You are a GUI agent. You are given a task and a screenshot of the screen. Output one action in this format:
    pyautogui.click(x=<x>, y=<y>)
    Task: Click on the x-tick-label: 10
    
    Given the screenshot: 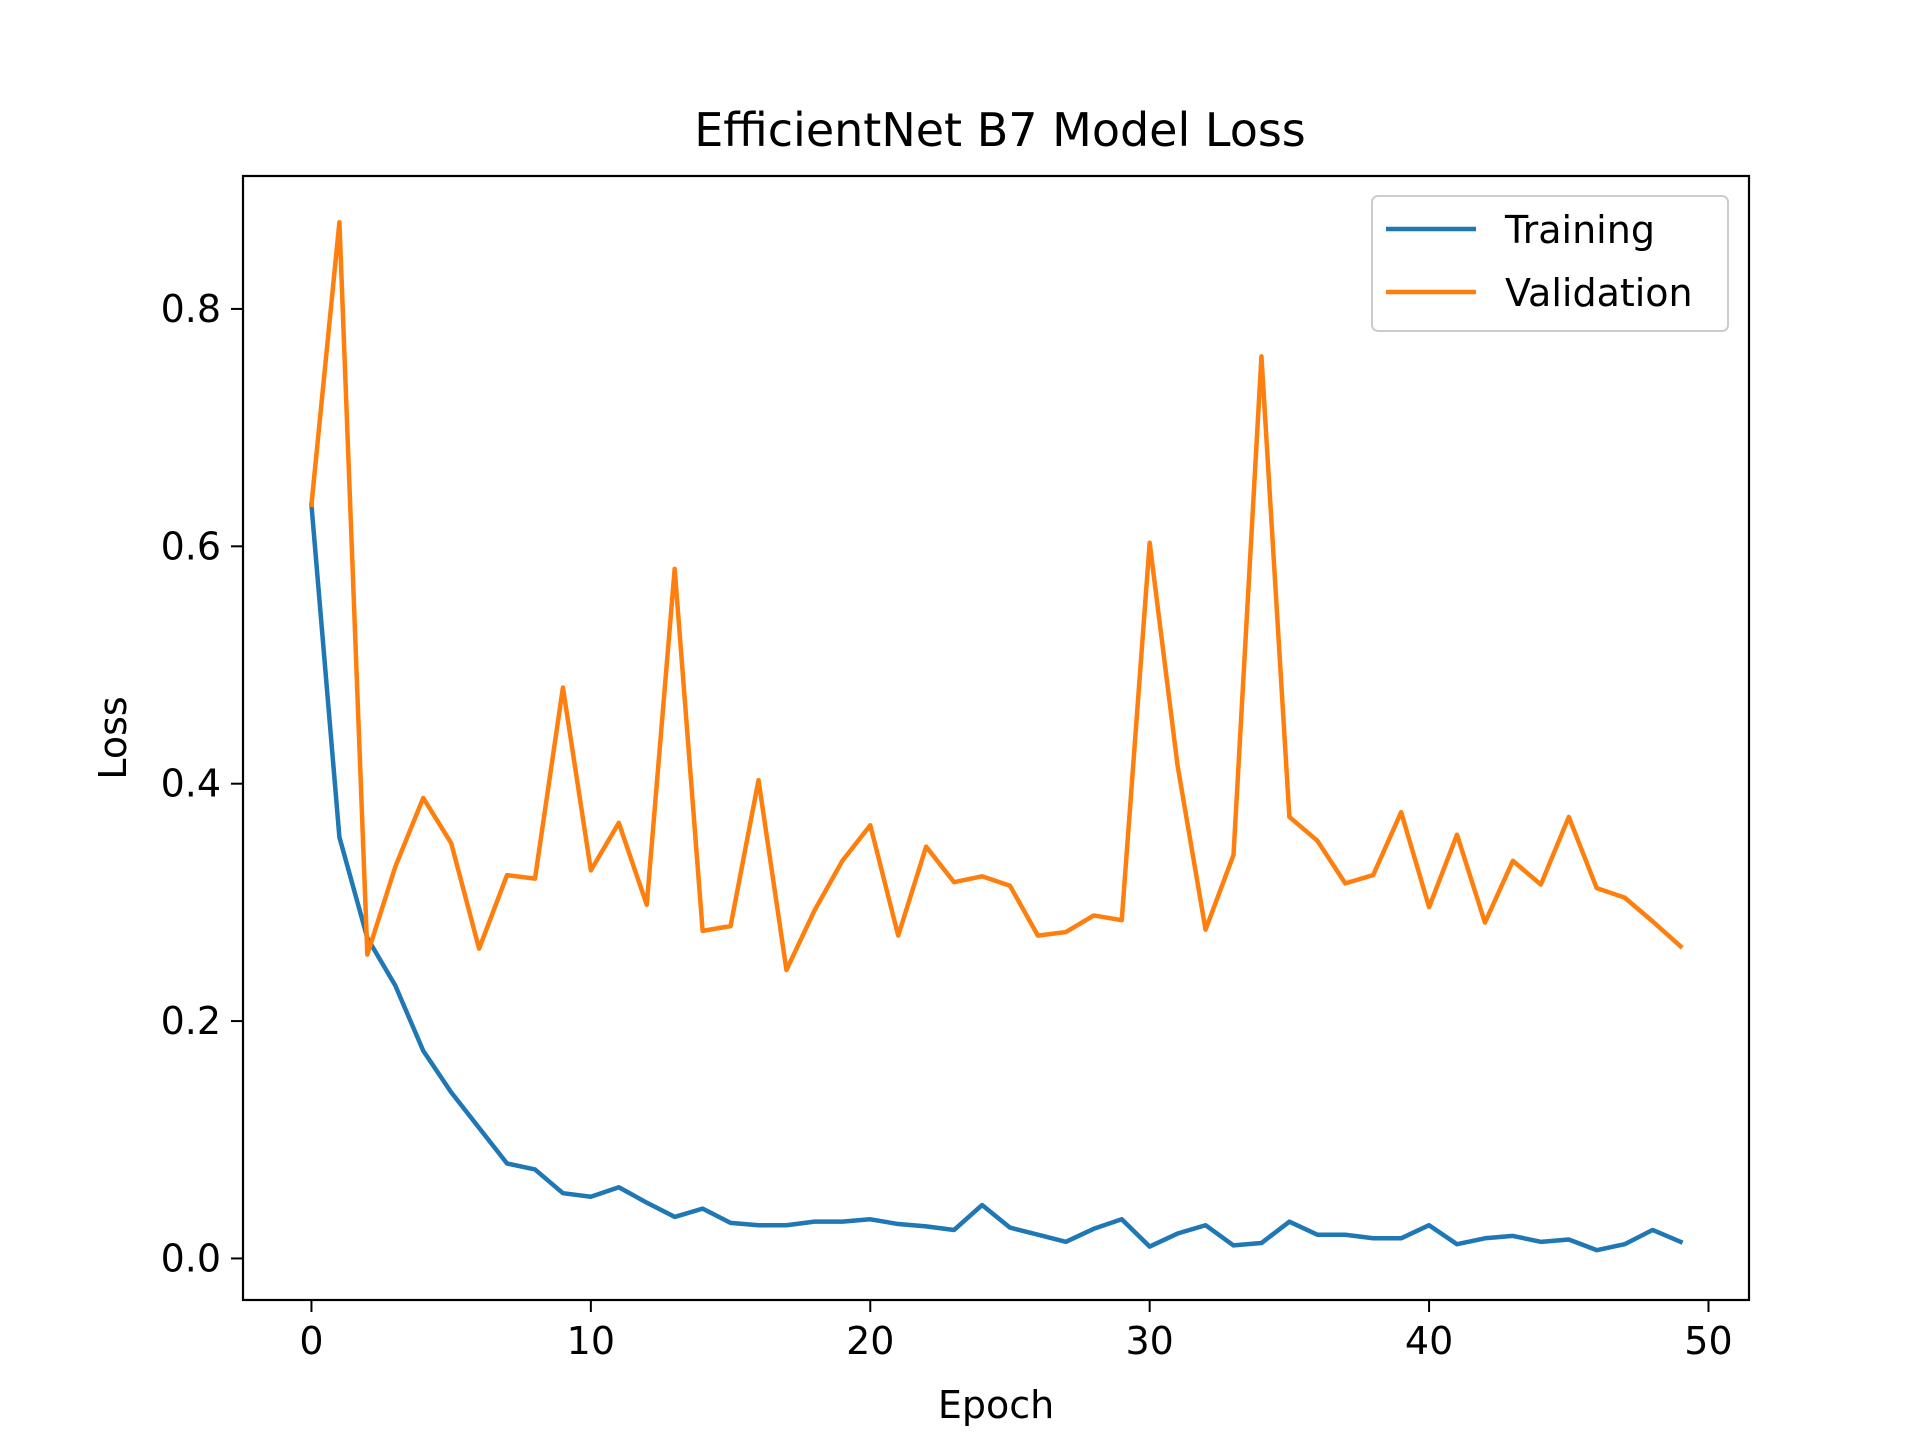 What is the action you would take?
    pyautogui.click(x=591, y=1341)
    